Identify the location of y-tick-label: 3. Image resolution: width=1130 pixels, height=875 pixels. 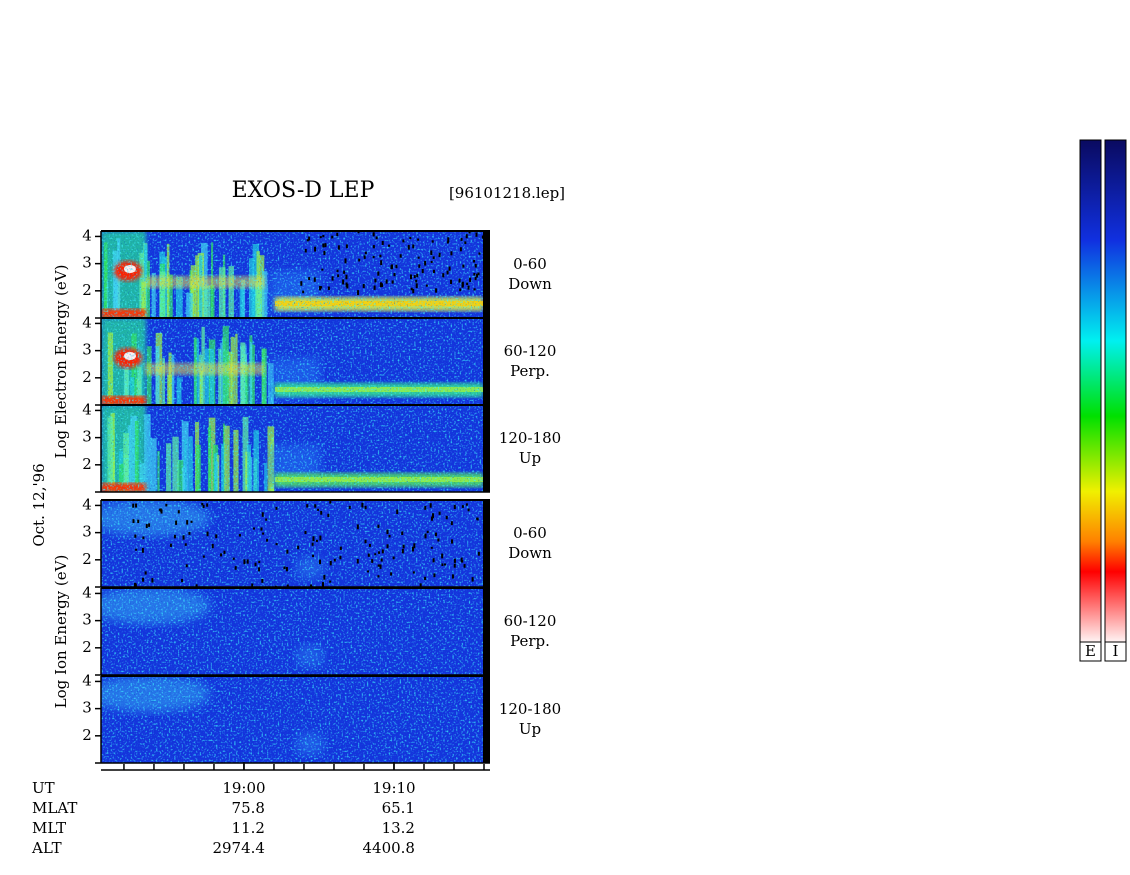
(87, 437).